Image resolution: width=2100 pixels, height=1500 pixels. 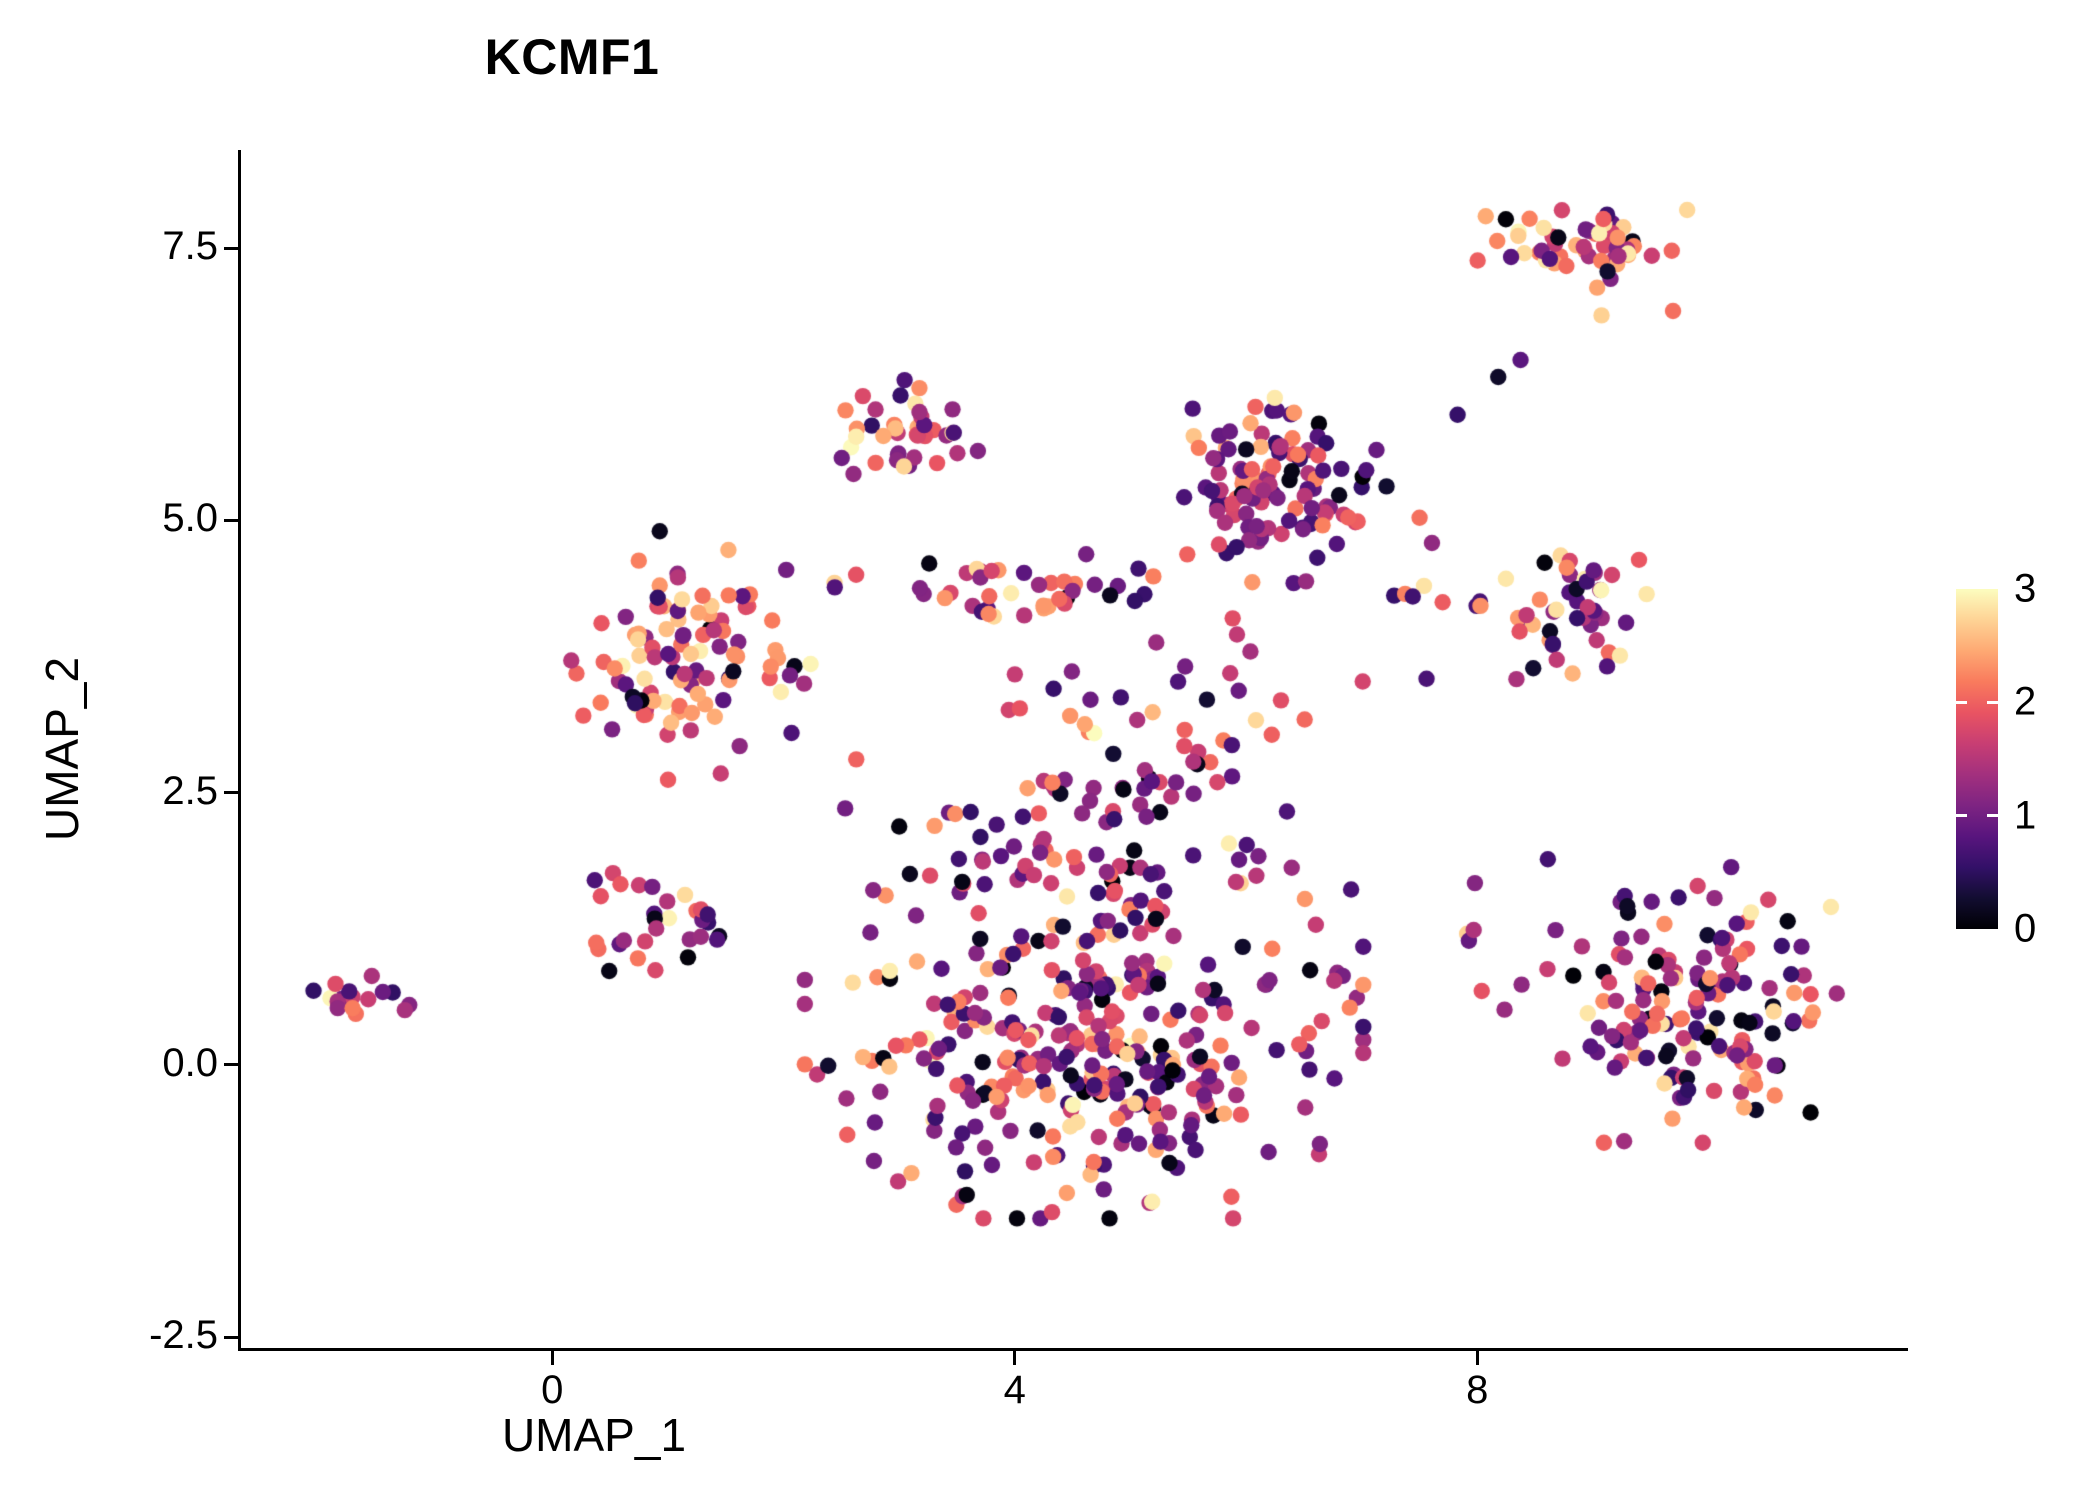 What do you see at coordinates (190, 790) in the screenshot?
I see `y-tick-label: 2.5` at bounding box center [190, 790].